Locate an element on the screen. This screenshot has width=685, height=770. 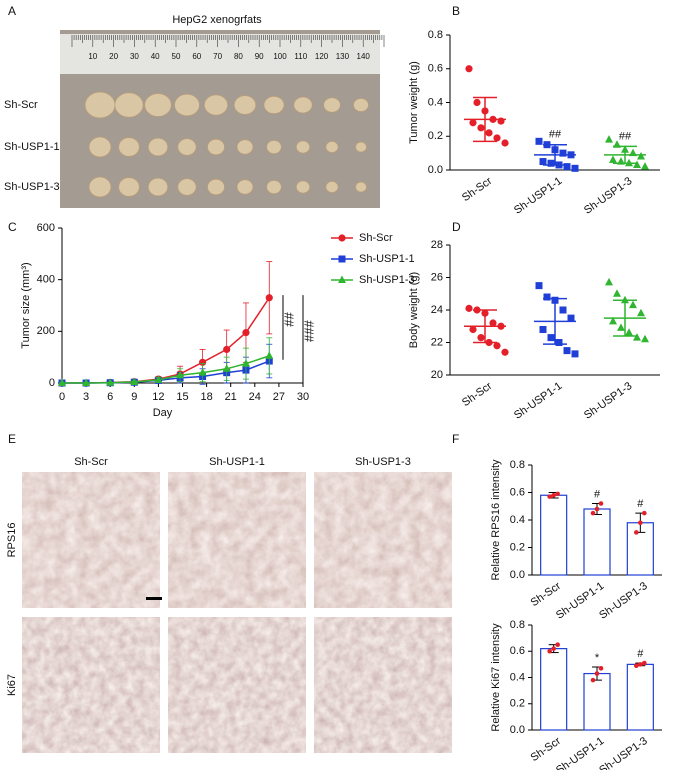
x-tick-label: 21 is located at coordinates (231, 397).